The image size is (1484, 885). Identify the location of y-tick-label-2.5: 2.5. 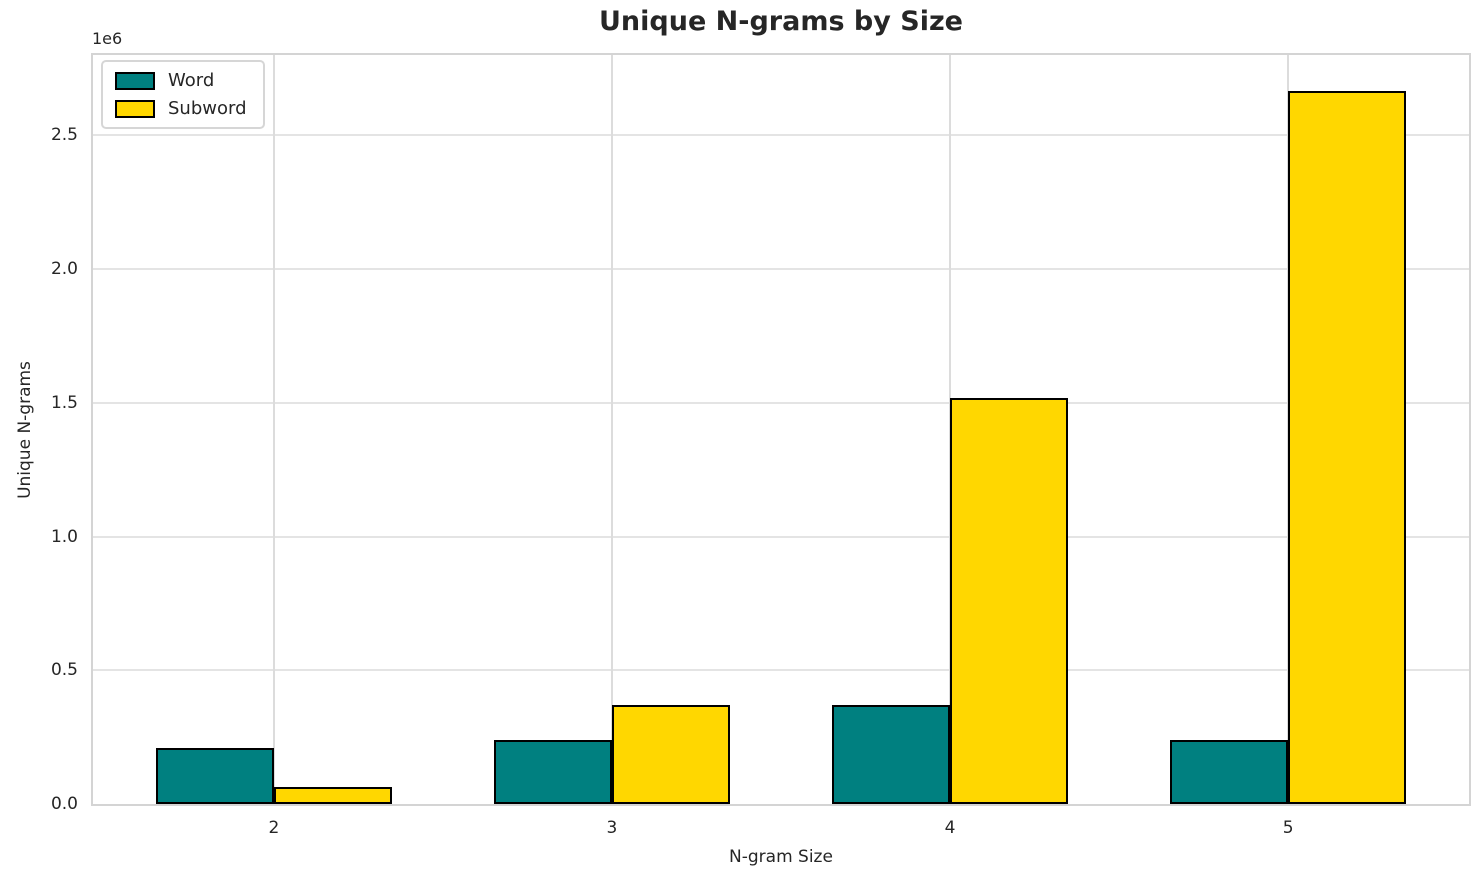
(64, 135).